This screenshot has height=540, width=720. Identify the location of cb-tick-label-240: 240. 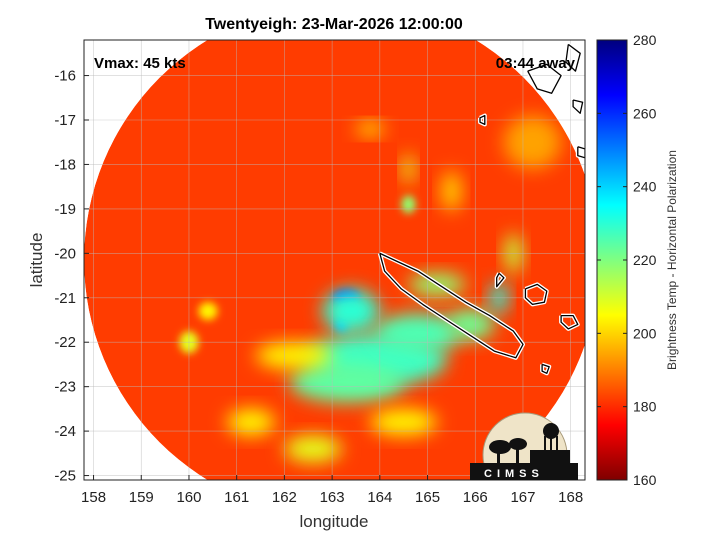
(645, 187).